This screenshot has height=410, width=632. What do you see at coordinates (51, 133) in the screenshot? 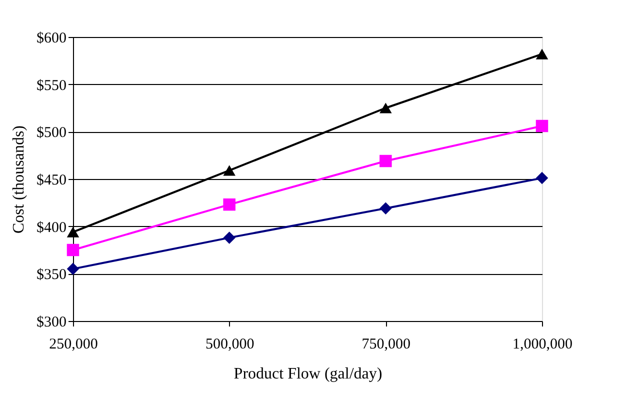
I see `y-tick-label: $500` at bounding box center [51, 133].